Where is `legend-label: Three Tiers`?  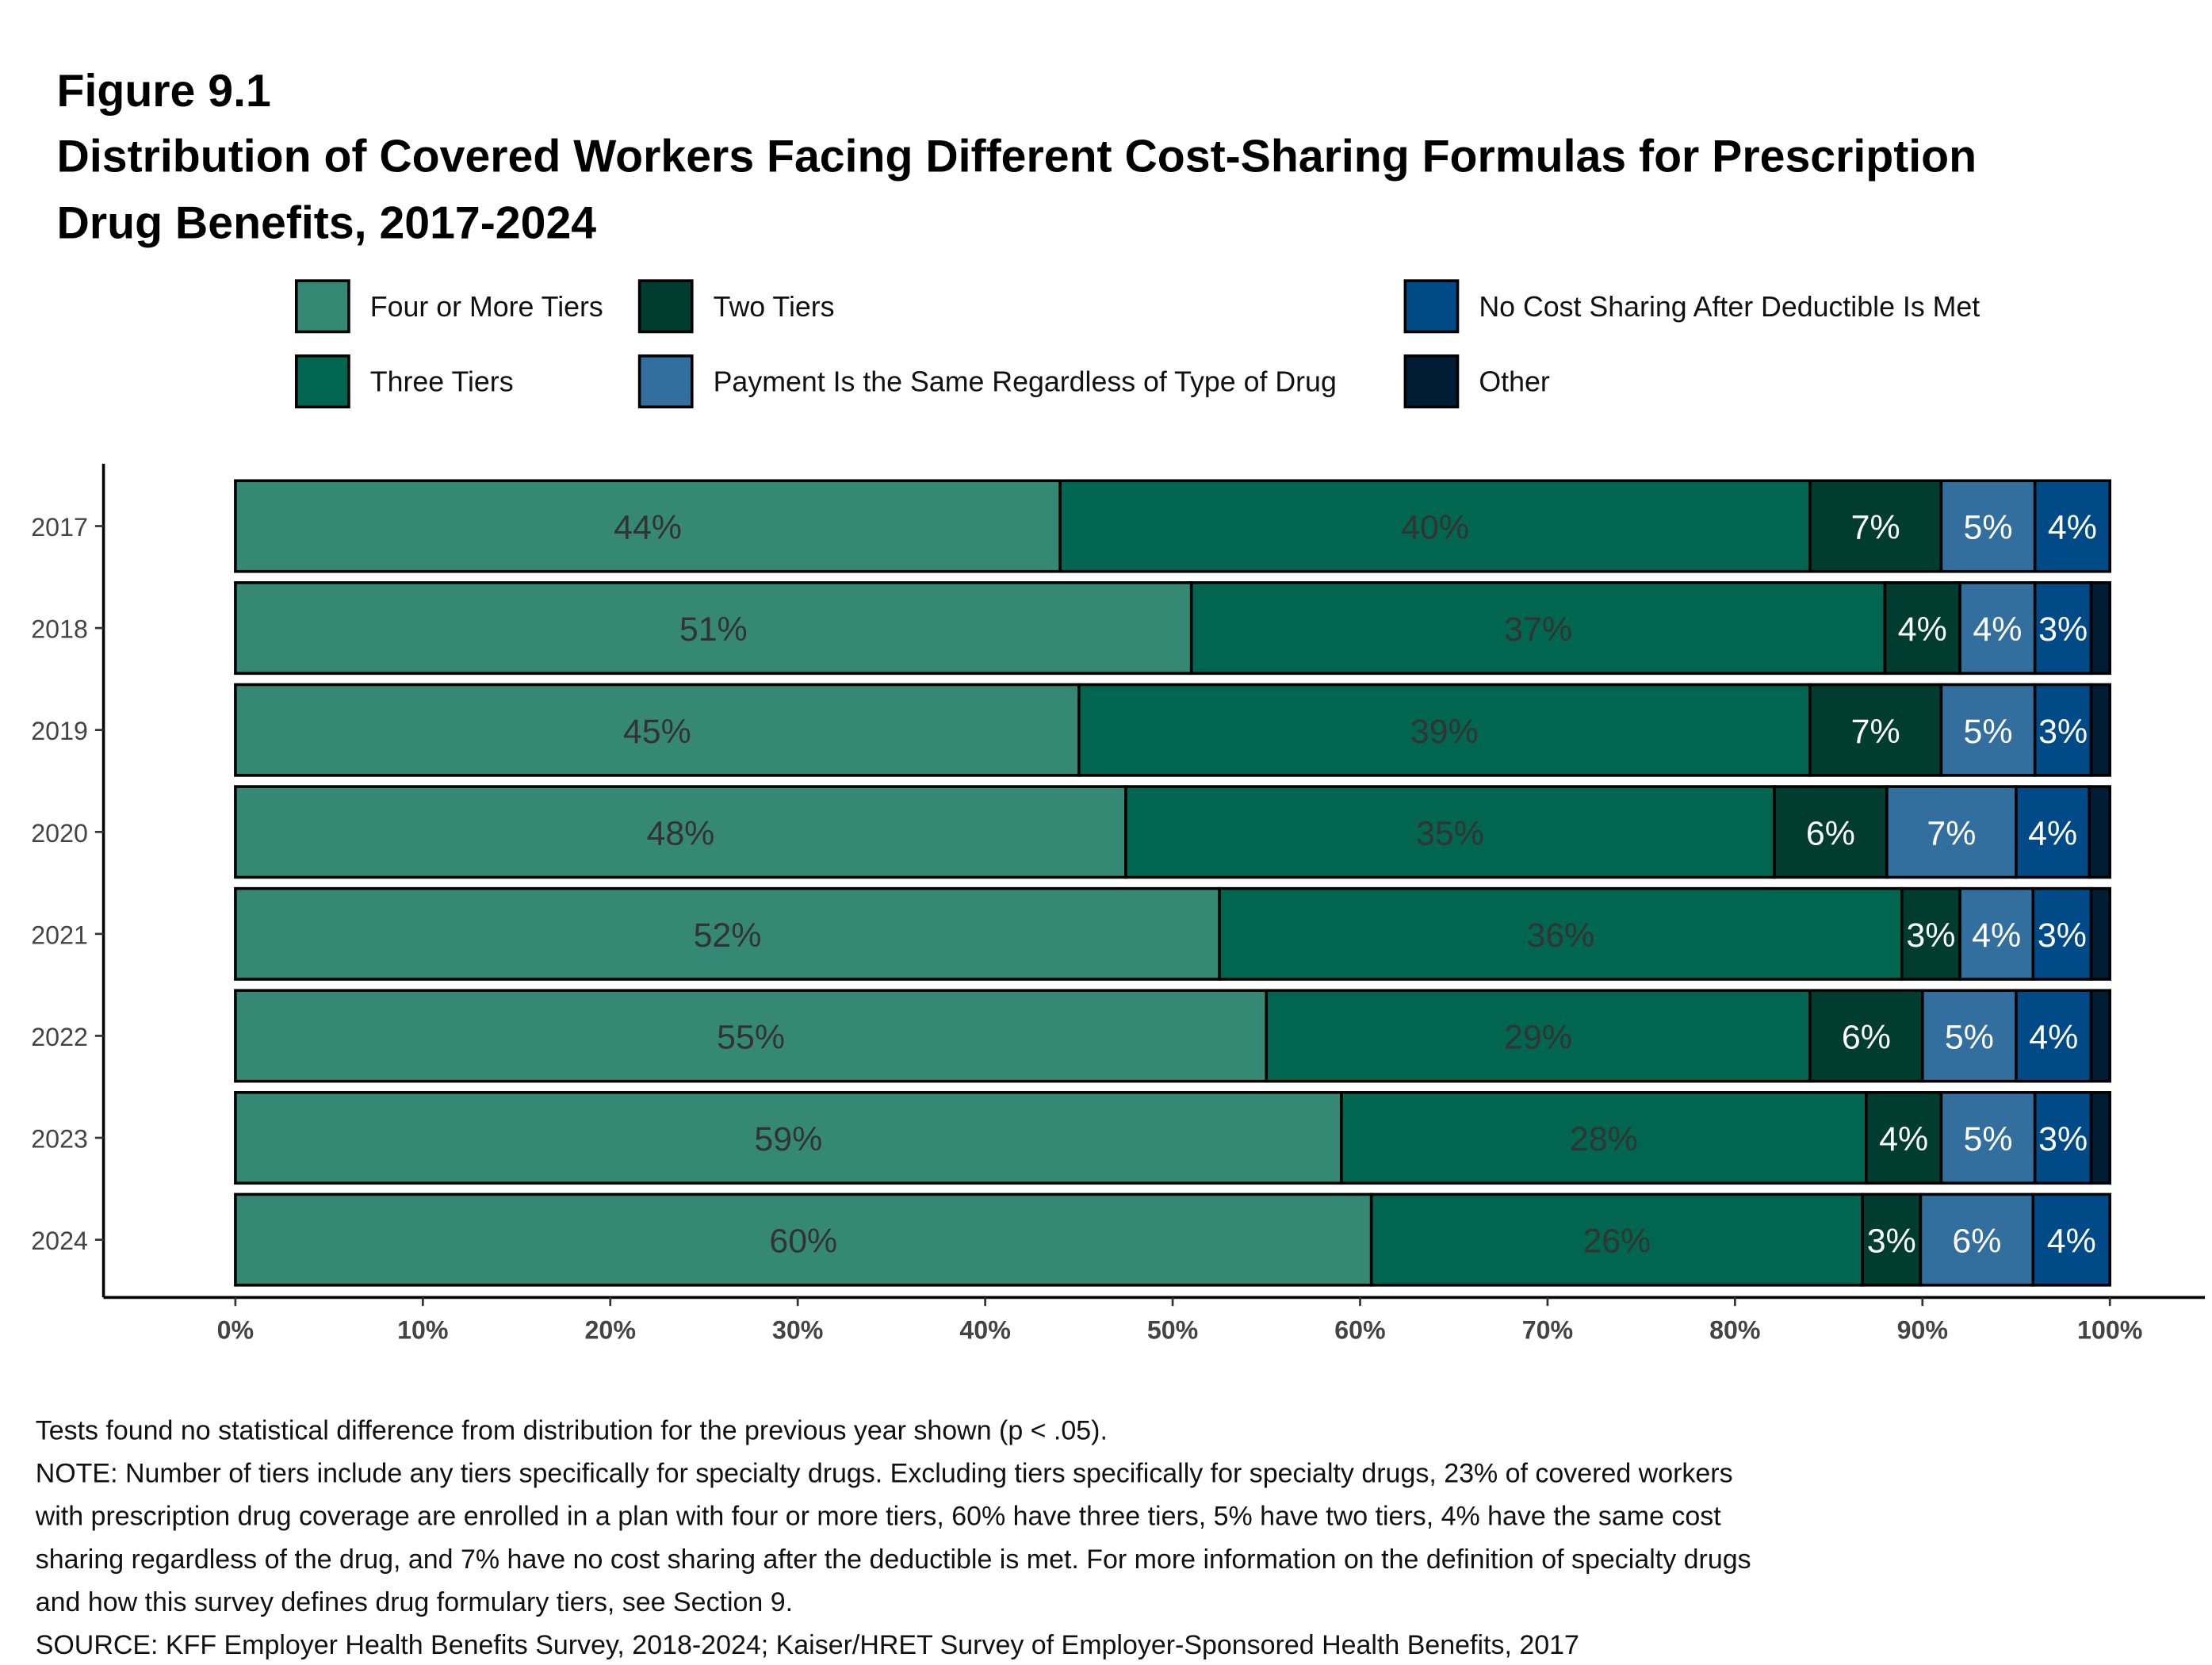 legend-label: Three Tiers is located at coordinates (442, 382).